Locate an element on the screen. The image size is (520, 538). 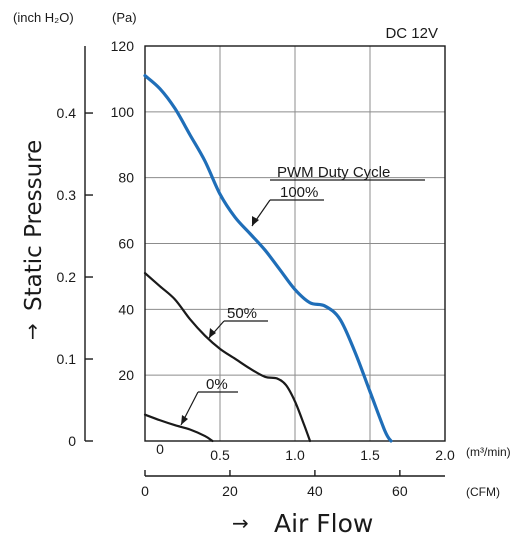
x-axis-title: → Air Flow is located at coordinates (302, 523).